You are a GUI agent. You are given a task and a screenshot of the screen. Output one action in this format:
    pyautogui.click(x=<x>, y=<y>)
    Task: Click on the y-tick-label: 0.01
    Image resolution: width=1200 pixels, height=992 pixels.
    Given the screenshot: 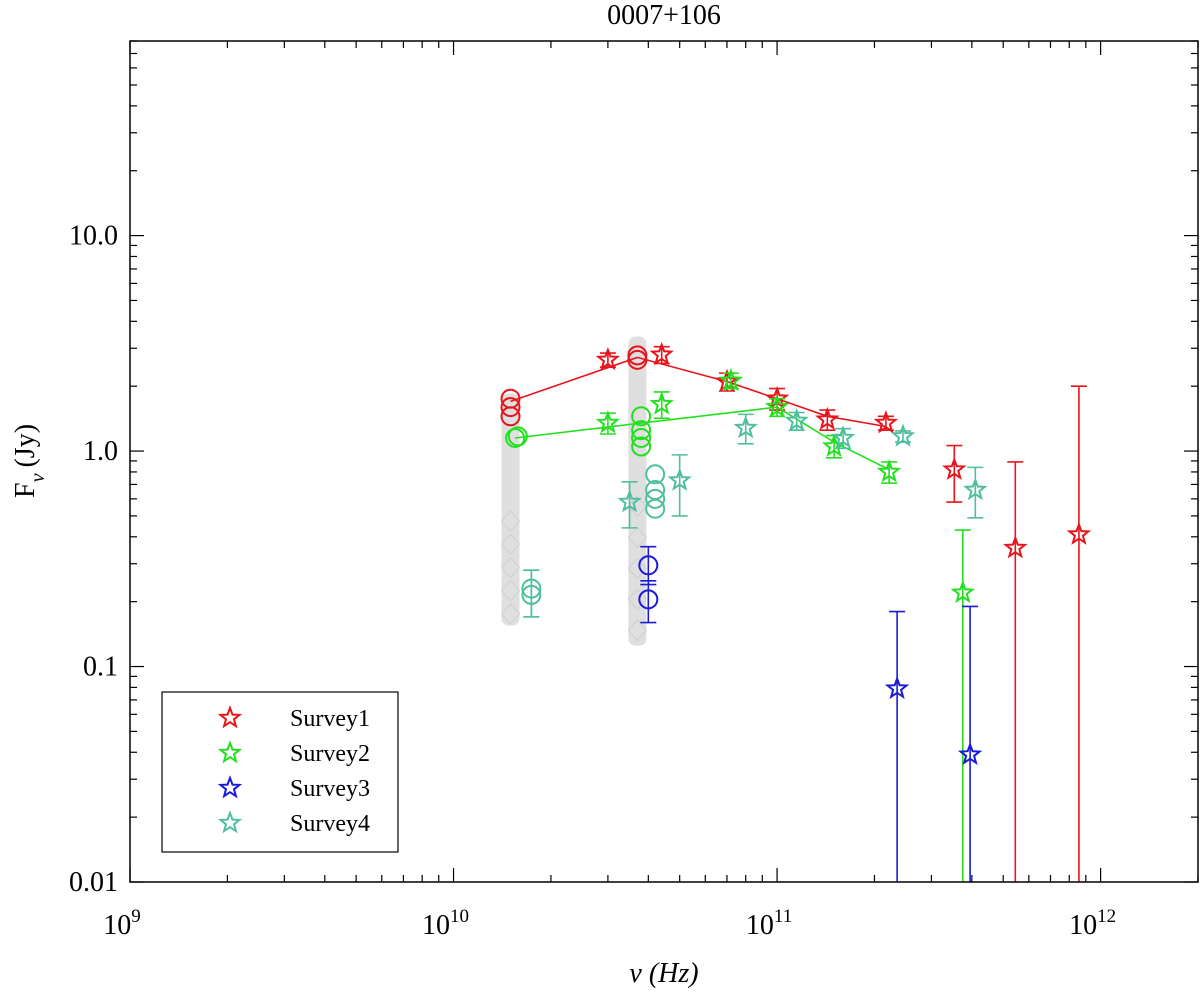 What is the action you would take?
    pyautogui.click(x=93, y=882)
    